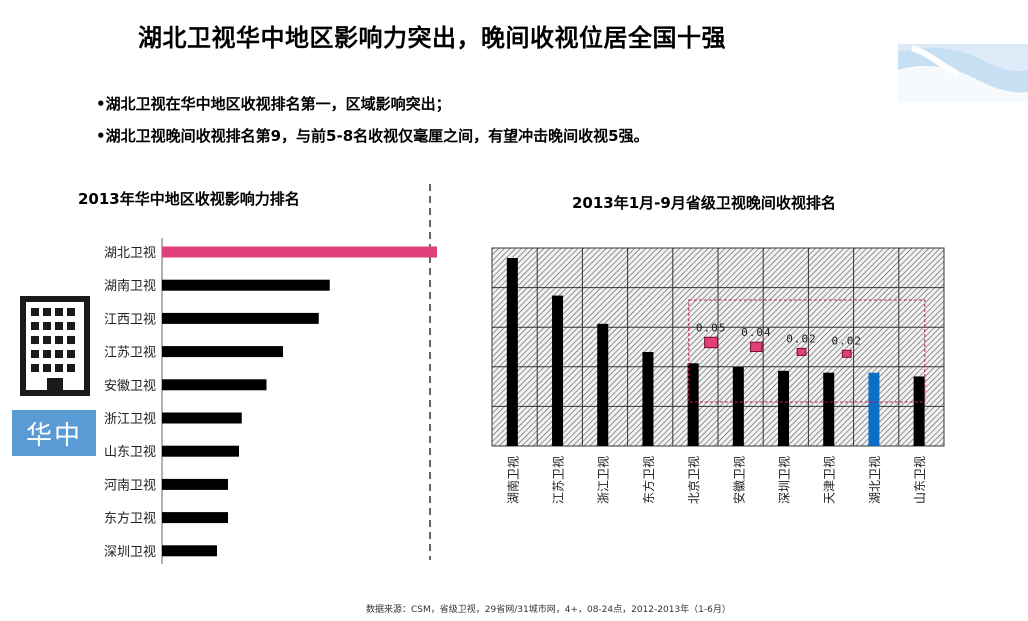  Describe the element at coordinates (432, 38) in the screenshot. I see `page-title: 湖北卫视华中地区影响力突出，晚间收视位居全国十强` at that location.